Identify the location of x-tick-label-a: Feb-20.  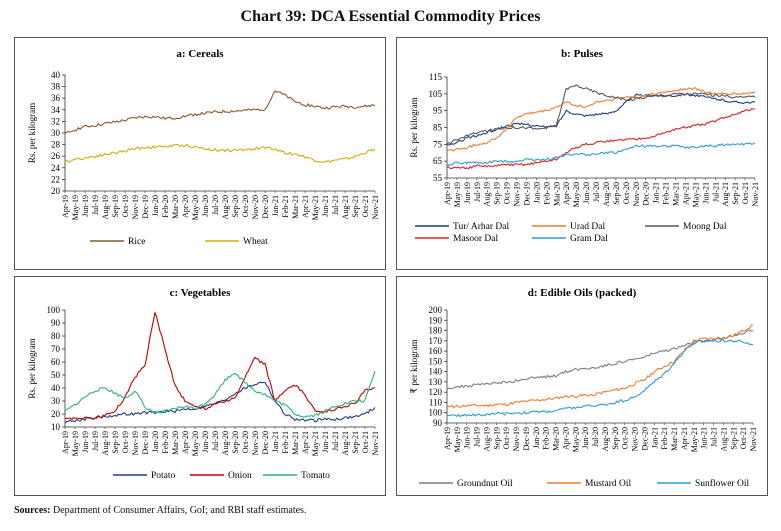
(165, 206).